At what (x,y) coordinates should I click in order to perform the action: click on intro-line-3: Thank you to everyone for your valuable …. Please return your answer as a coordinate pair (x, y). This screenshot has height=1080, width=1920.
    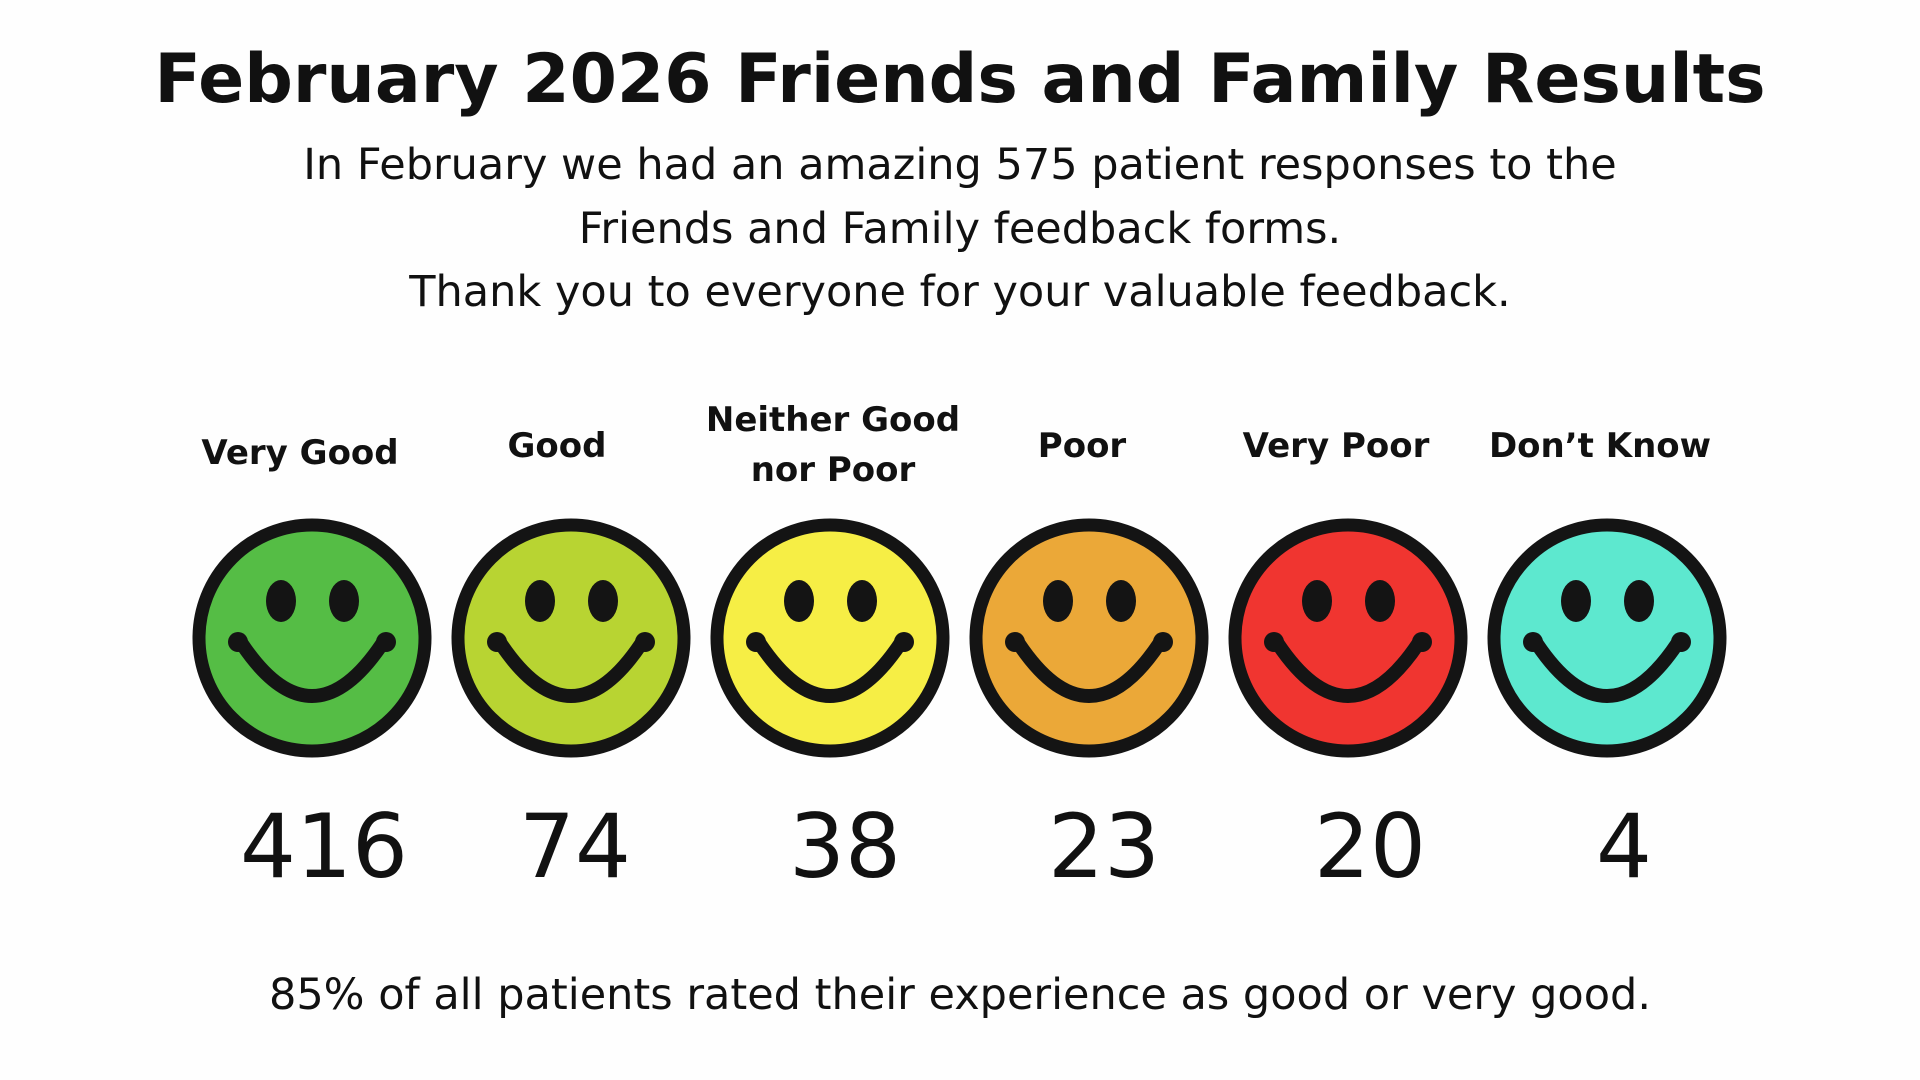
    Looking at the image, I should click on (960, 292).